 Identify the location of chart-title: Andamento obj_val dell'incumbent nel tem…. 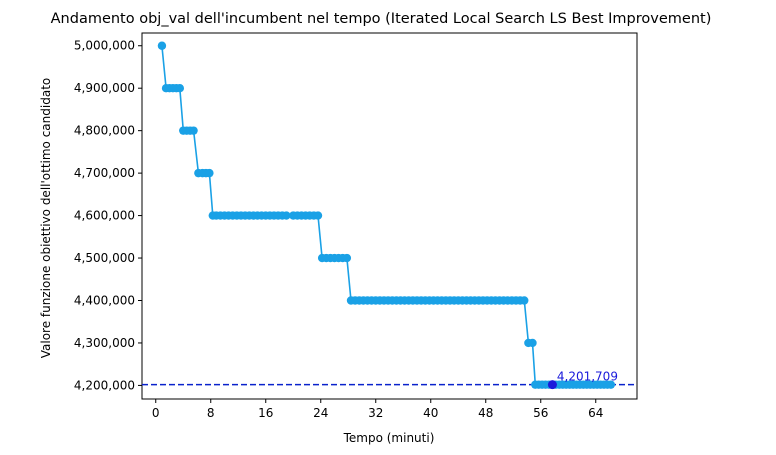
(381, 19).